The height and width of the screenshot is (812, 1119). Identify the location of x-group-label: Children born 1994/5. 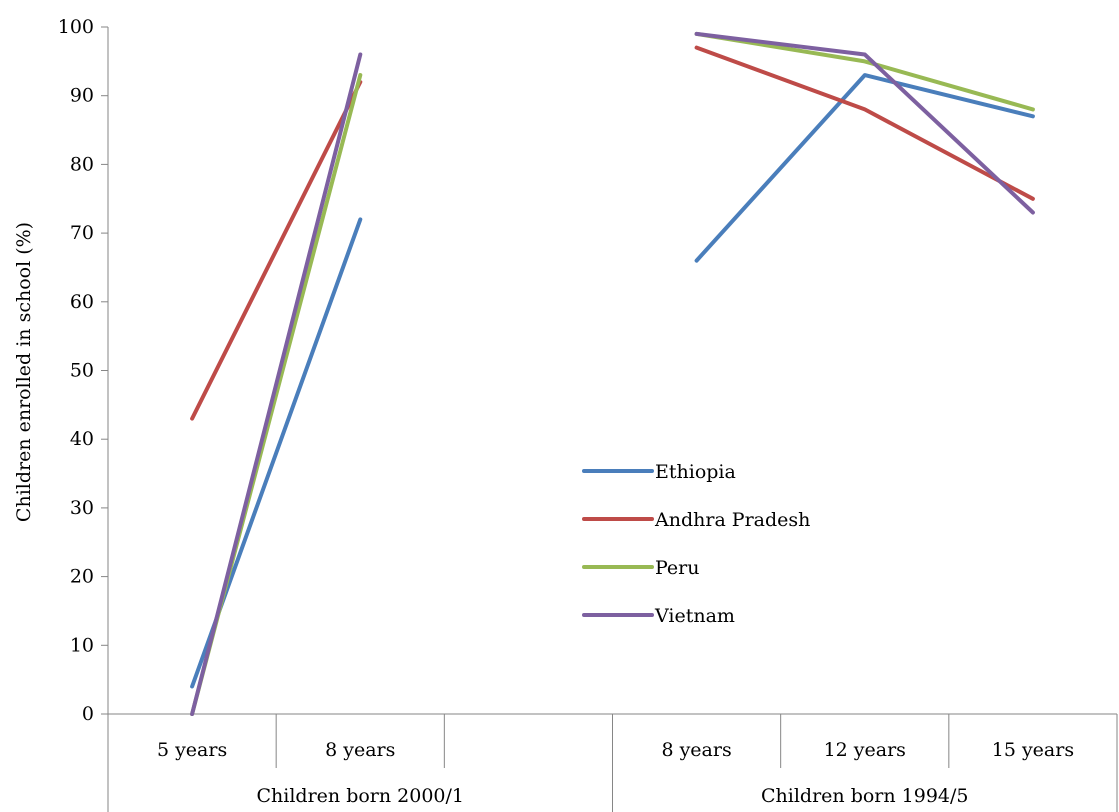
(865, 796).